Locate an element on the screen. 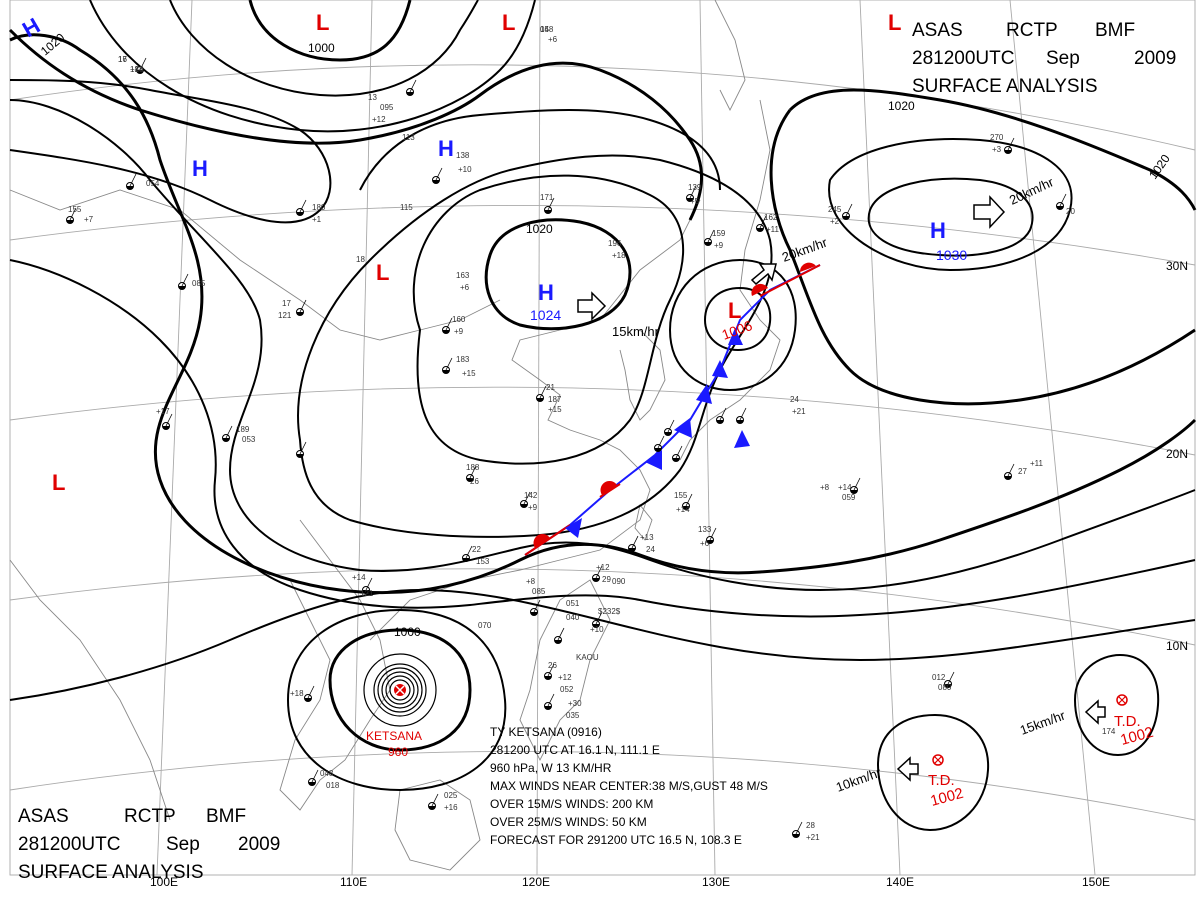 This screenshot has width=1200, height=900. station-value: +16 is located at coordinates (451, 807).